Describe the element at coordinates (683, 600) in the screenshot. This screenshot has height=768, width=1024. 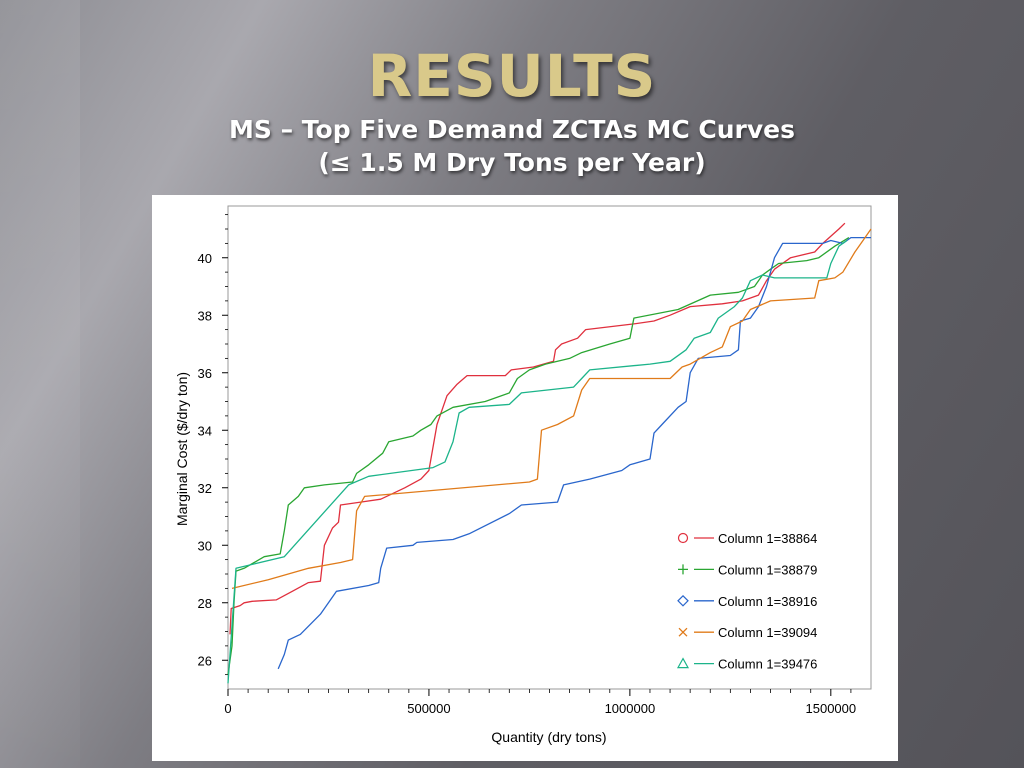
I see `legend-marker-diamond` at that location.